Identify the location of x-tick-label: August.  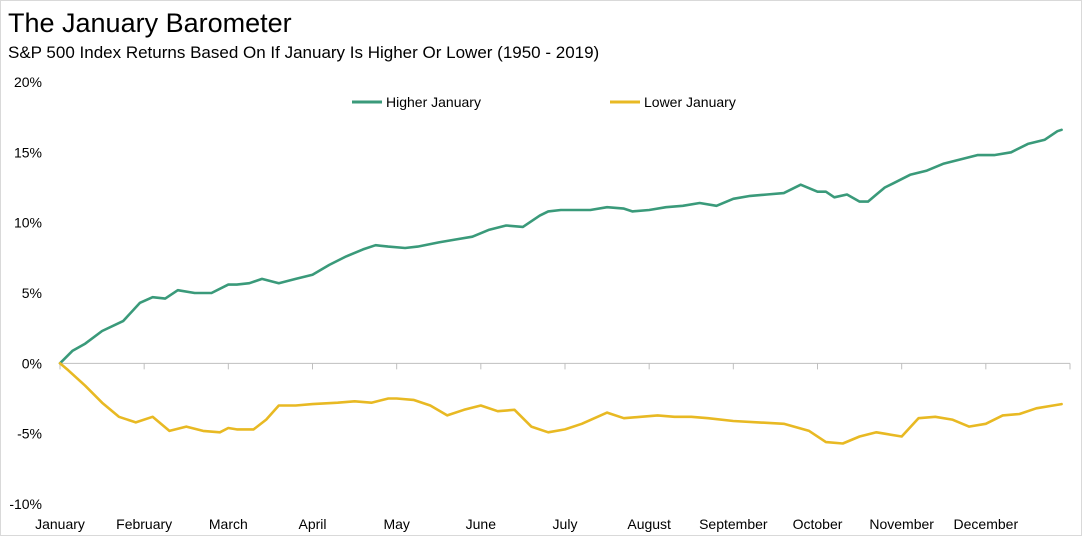
(649, 524).